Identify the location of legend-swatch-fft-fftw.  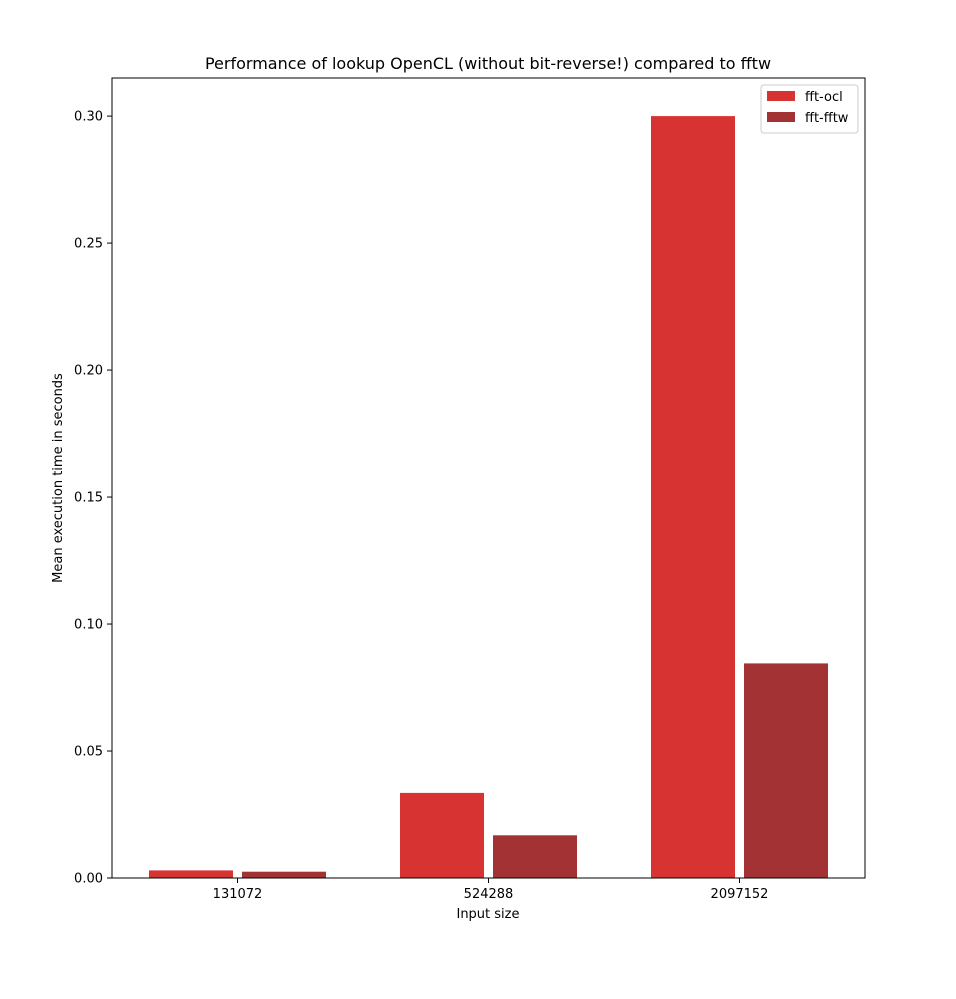
(781, 117).